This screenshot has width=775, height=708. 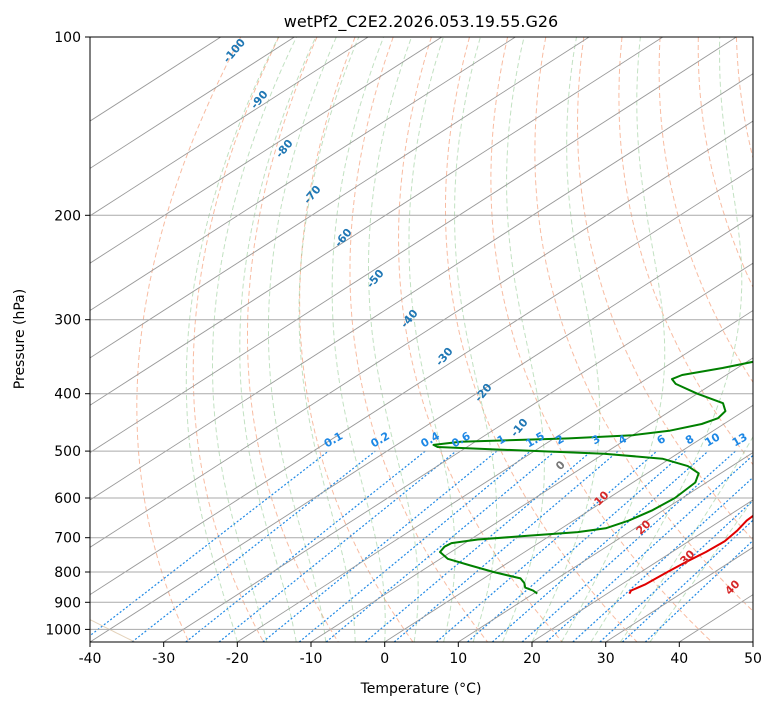 What do you see at coordinates (67, 38) in the screenshot?
I see `y-tick-label: 100` at bounding box center [67, 38].